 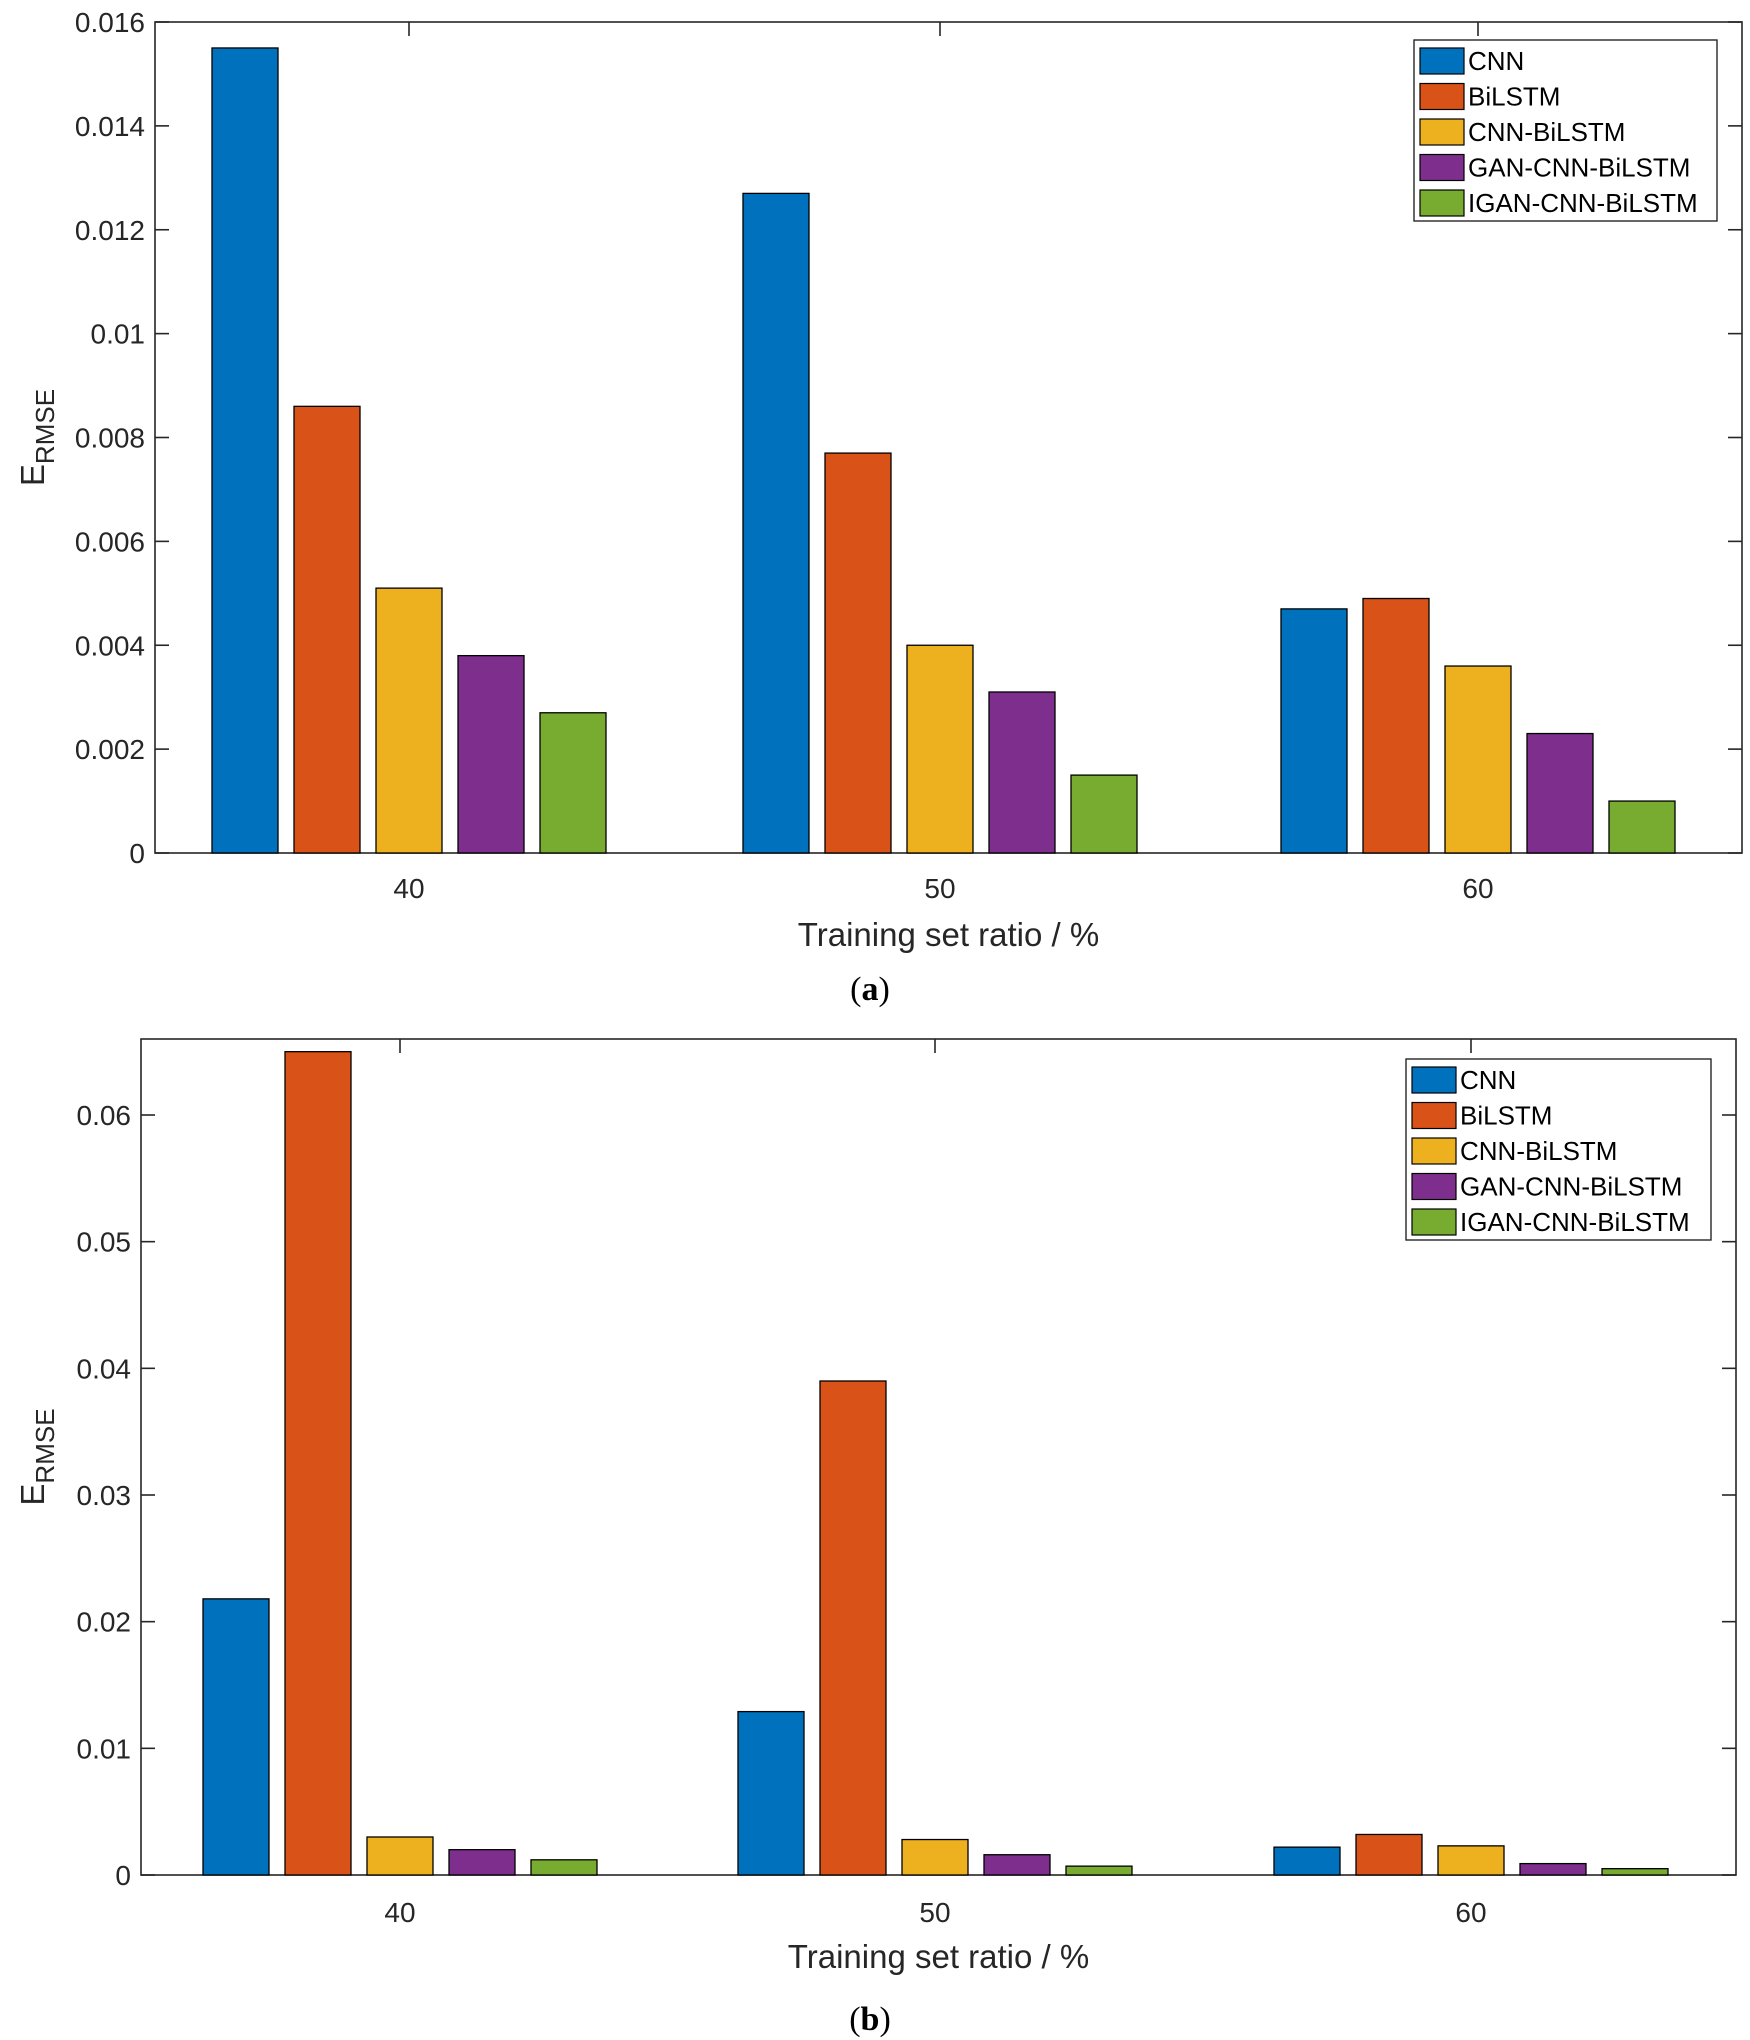 I want to click on chart-a-ytick-label: 0, so click(x=137, y=853).